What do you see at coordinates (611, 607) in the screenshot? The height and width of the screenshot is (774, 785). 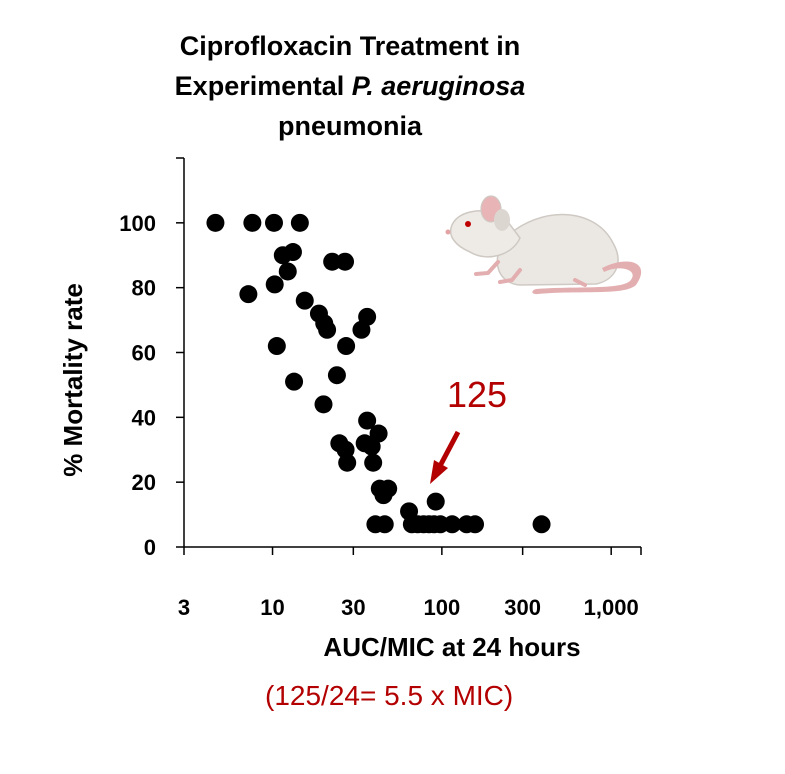 I see `x-tick-label: 1,000` at bounding box center [611, 607].